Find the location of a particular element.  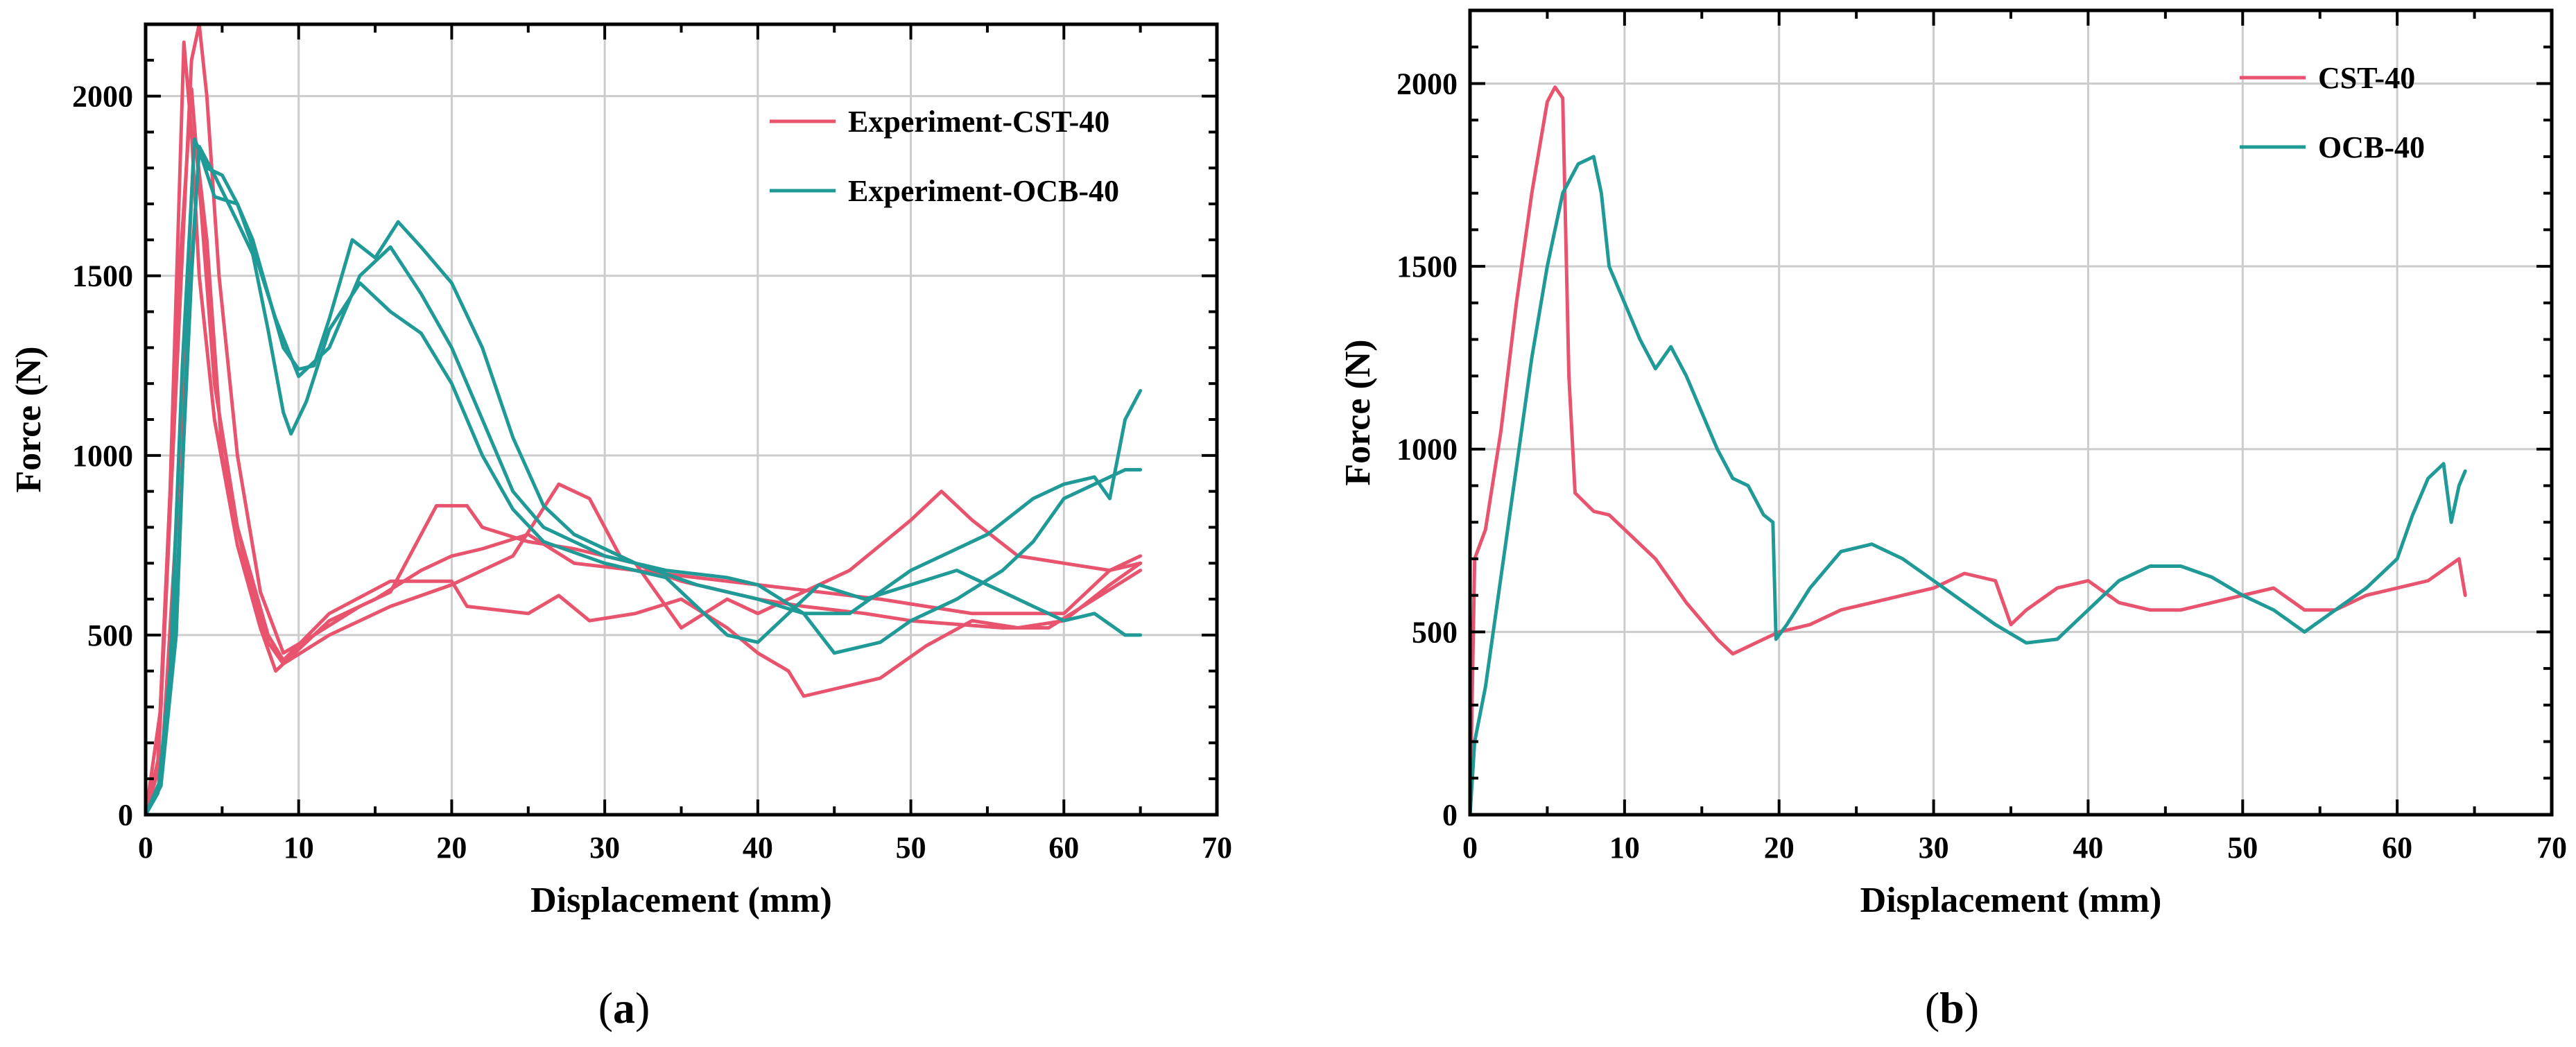

chartb-xtick-label-60: 60 is located at coordinates (2397, 848).